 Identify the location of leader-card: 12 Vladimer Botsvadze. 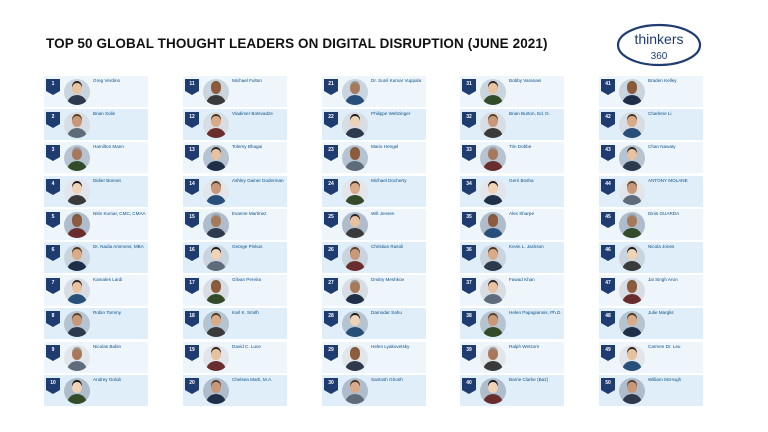
(235, 125).